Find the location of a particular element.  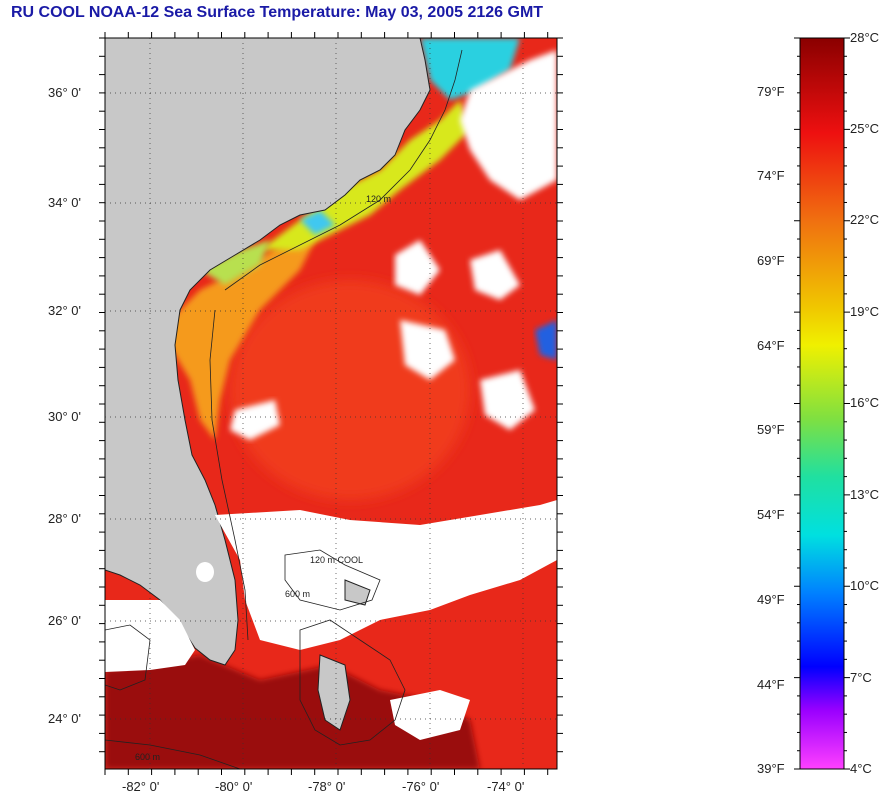

celsius-label: 7°C is located at coordinates (861, 677).